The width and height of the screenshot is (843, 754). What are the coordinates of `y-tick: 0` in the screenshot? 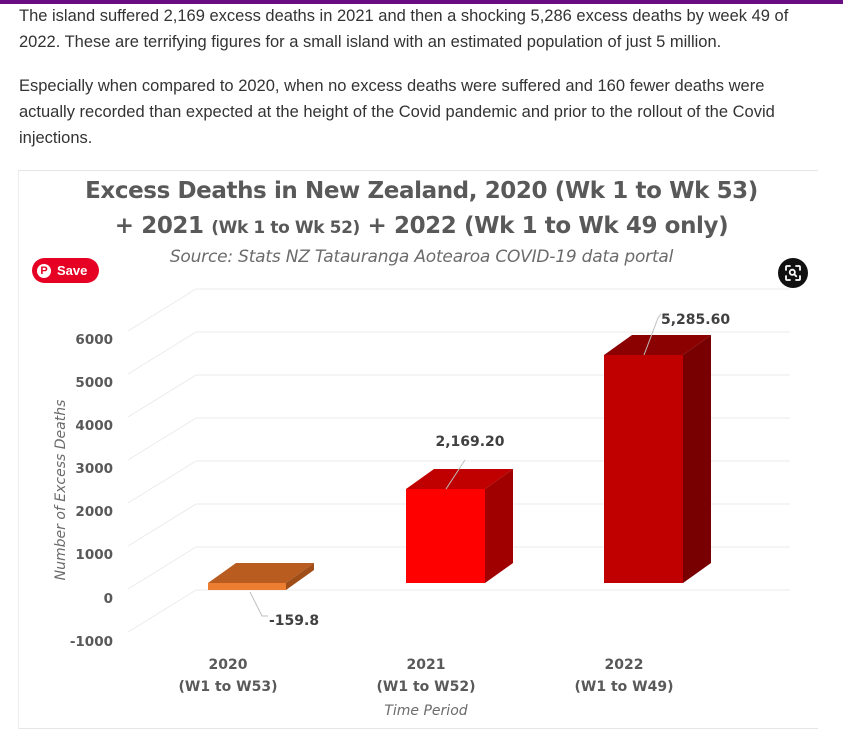 It's located at (108, 599).